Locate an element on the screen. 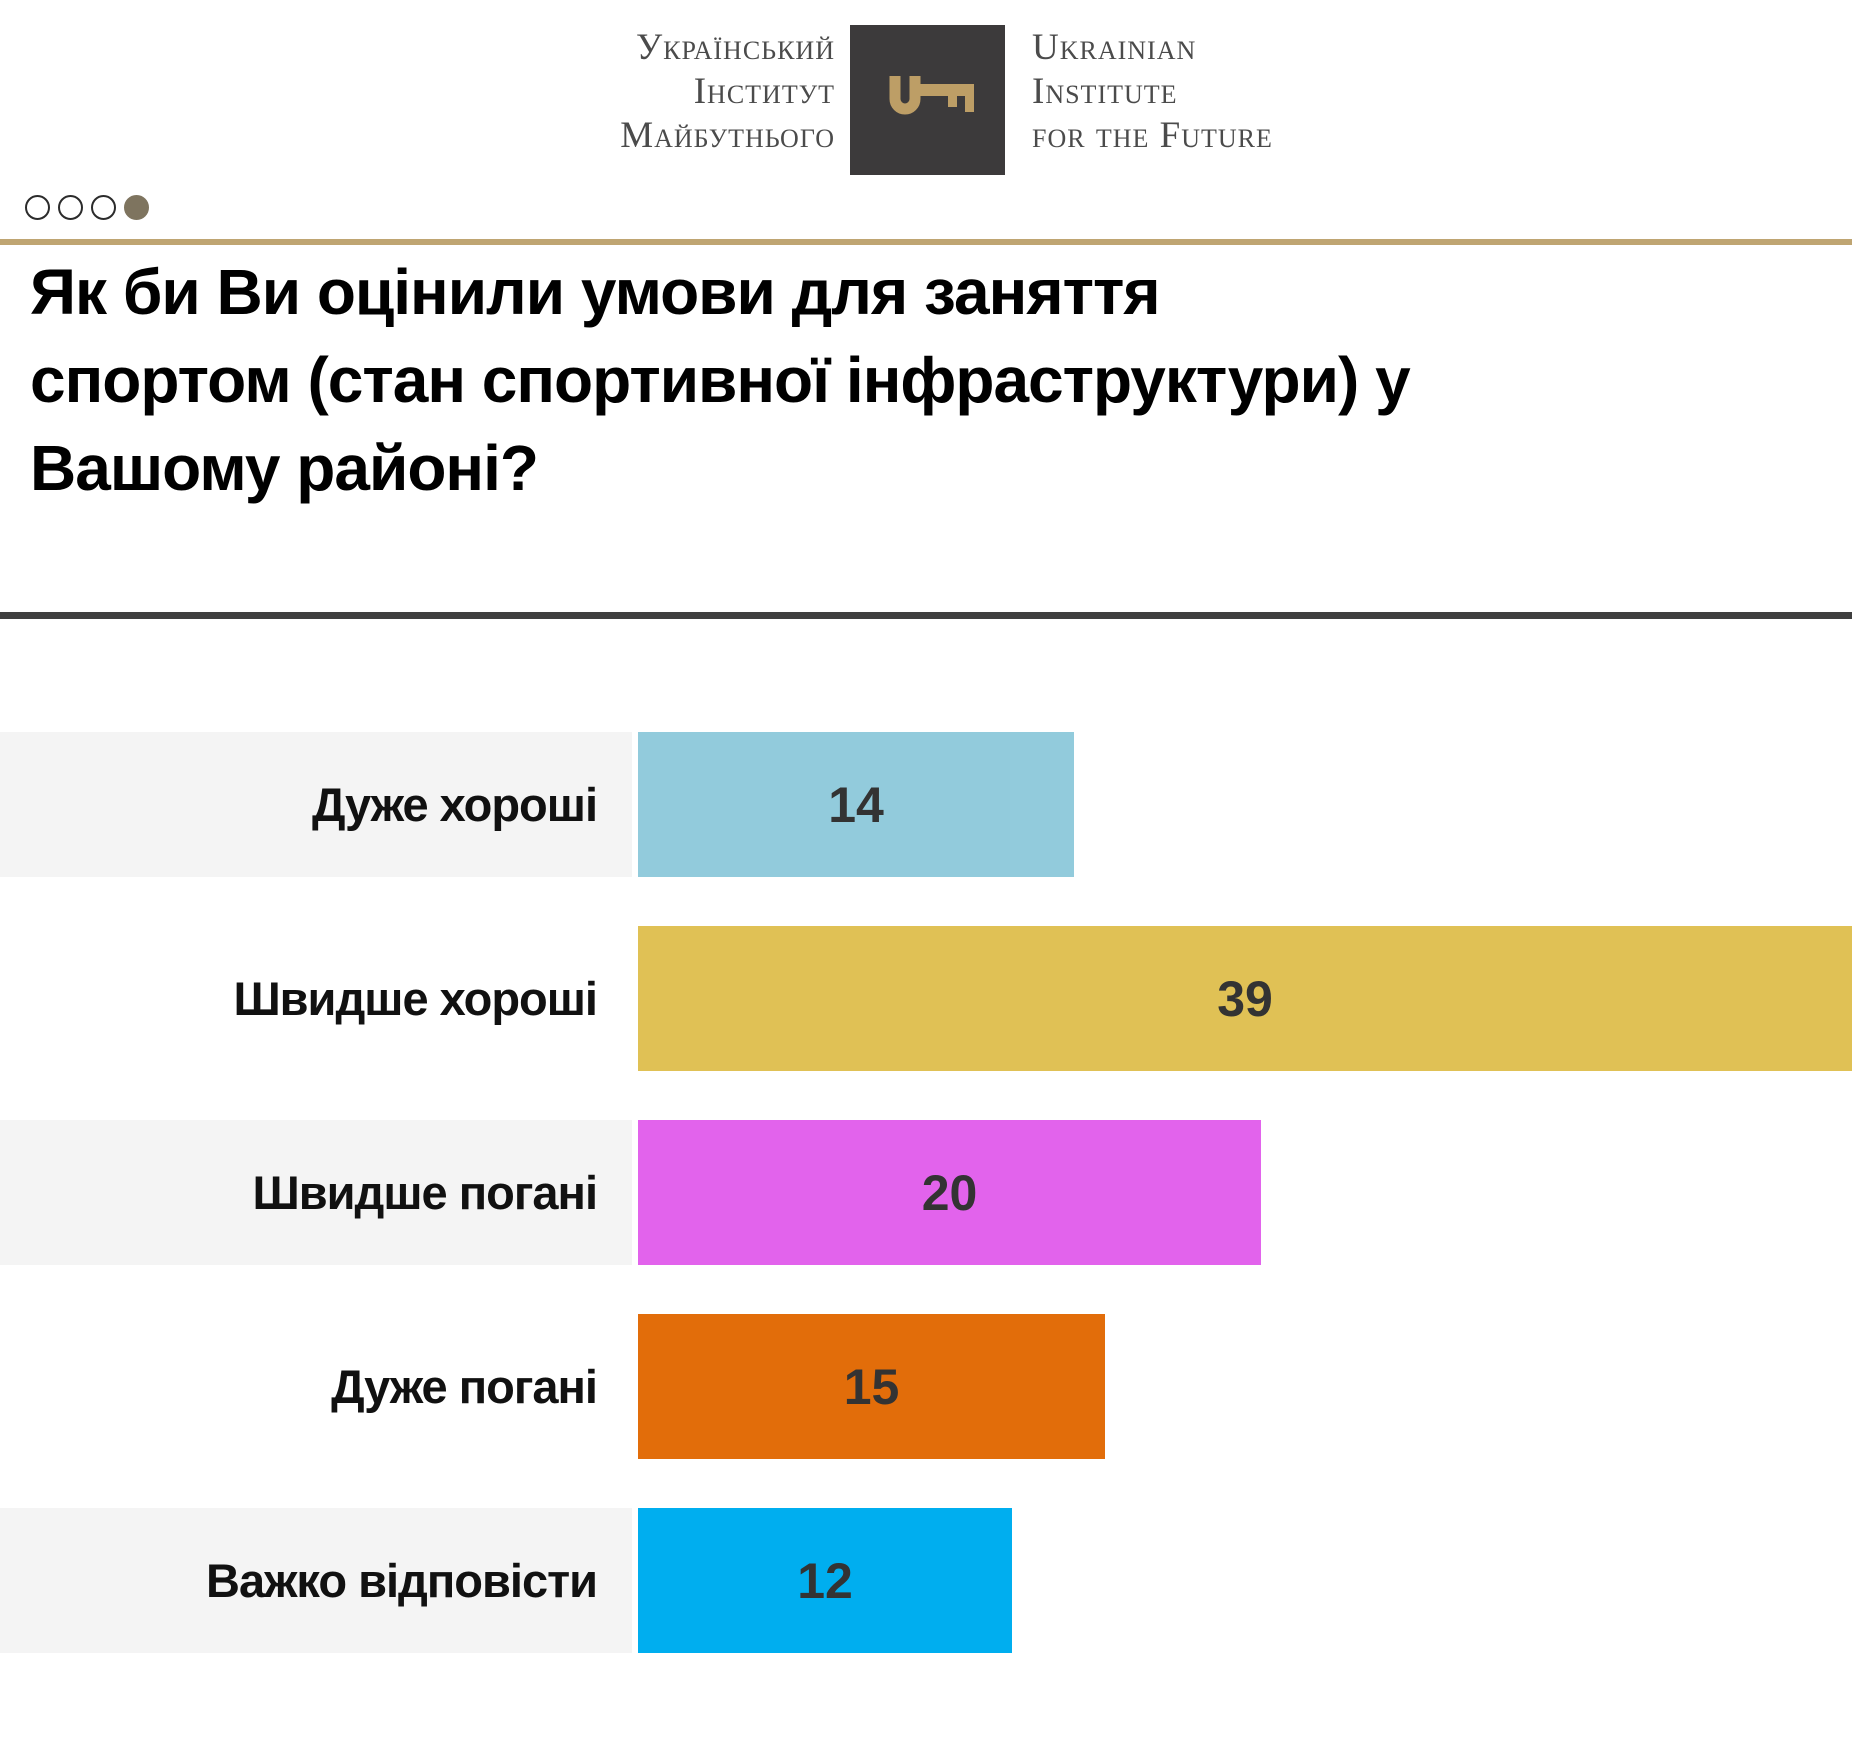 The image size is (1852, 1739). key-icon is located at coordinates (928, 100).